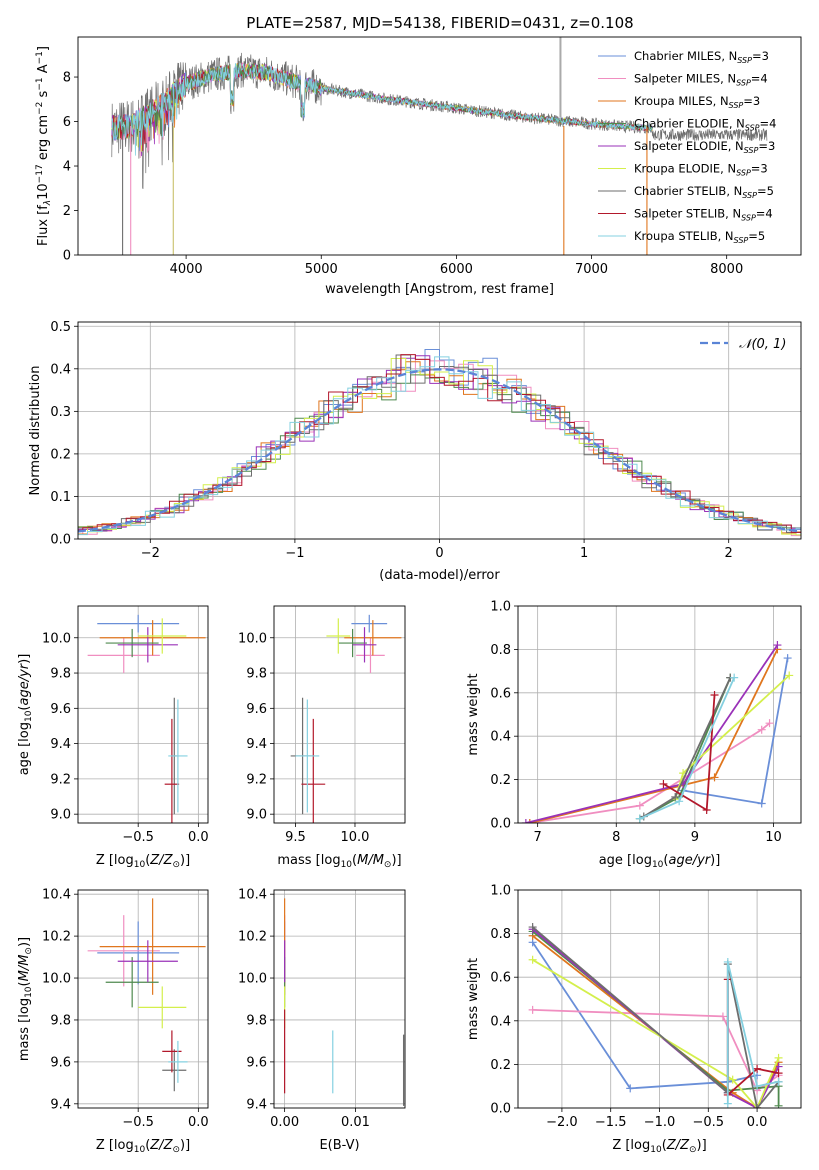 The height and width of the screenshot is (1170, 819). I want to click on y-tick-label: 0.4, so click(500, 737).